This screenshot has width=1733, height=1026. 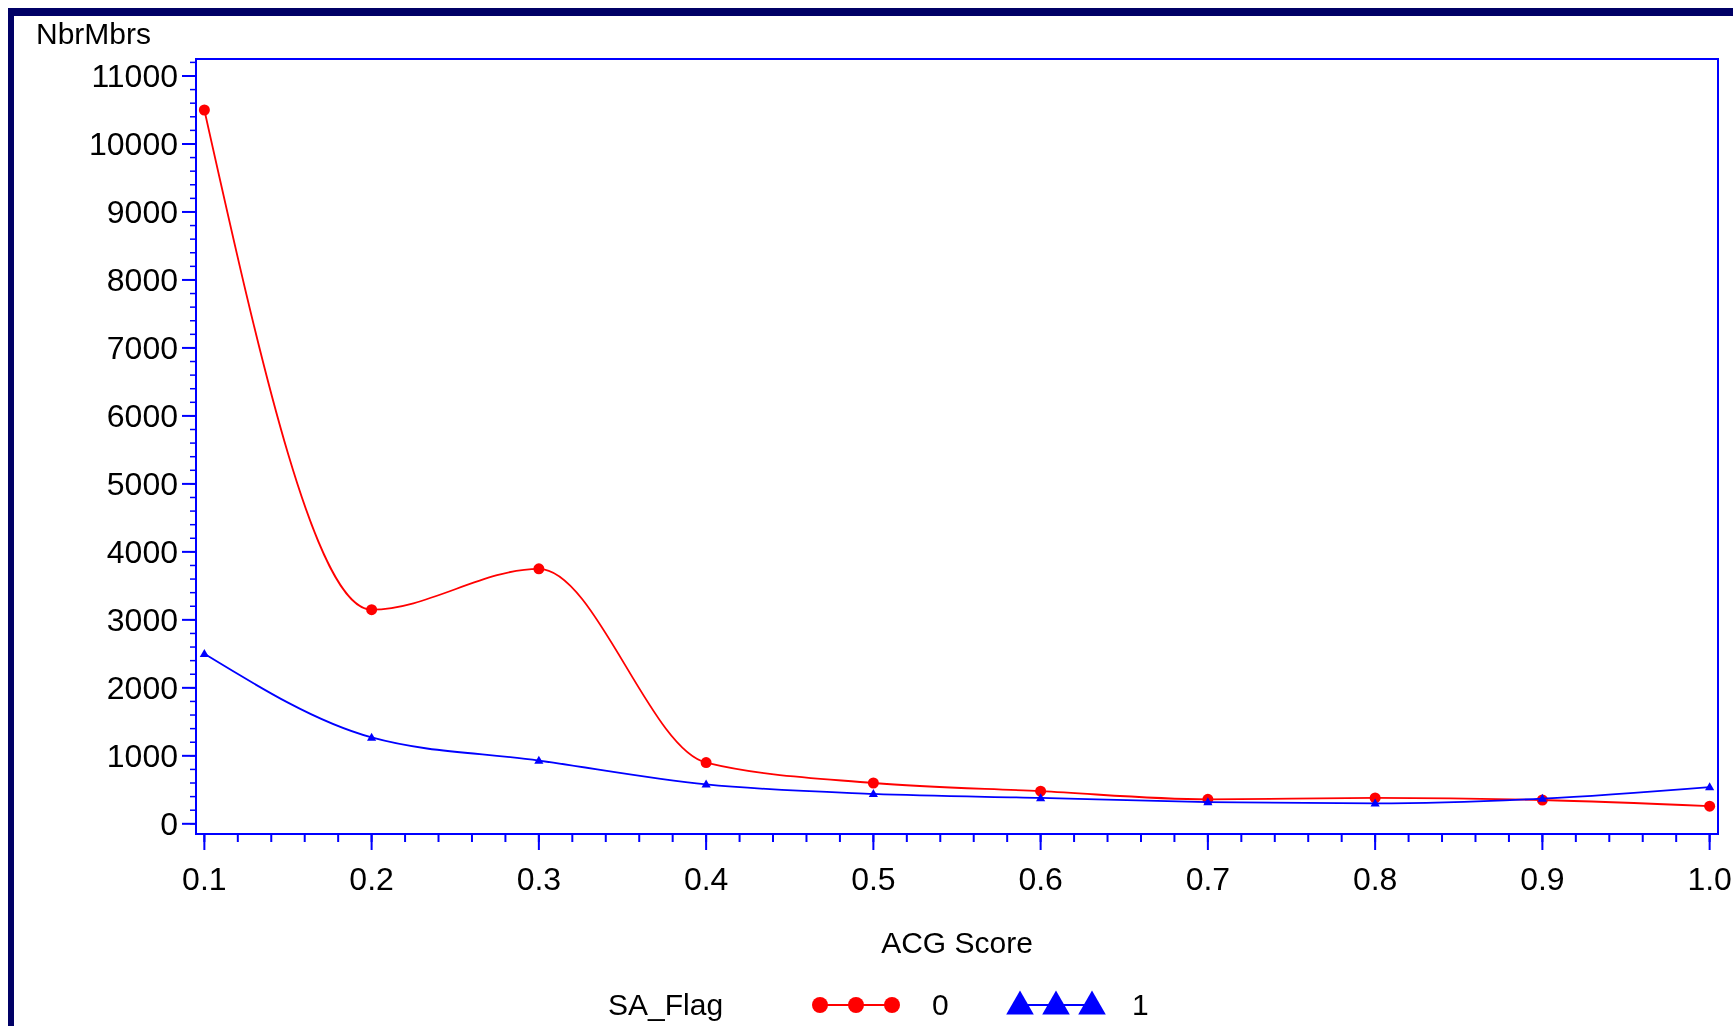 I want to click on x-tick-label: 0.2, so click(x=371, y=879).